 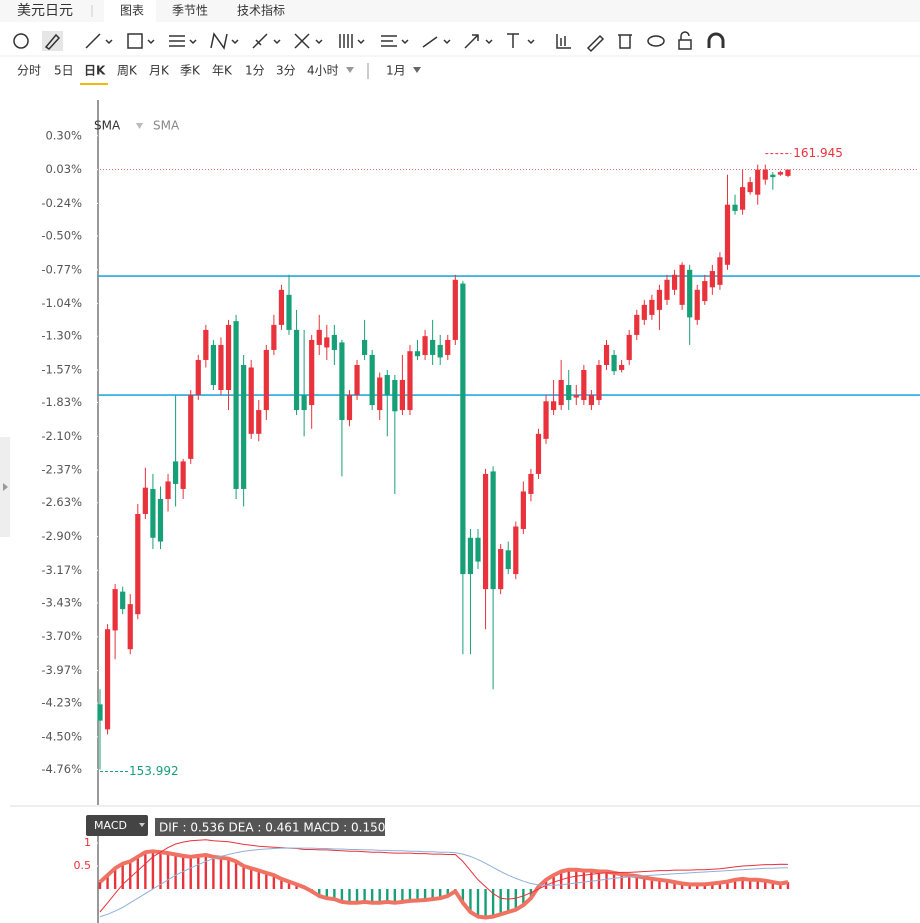 I want to click on y-tick-label: -2.63%, so click(x=61, y=502).